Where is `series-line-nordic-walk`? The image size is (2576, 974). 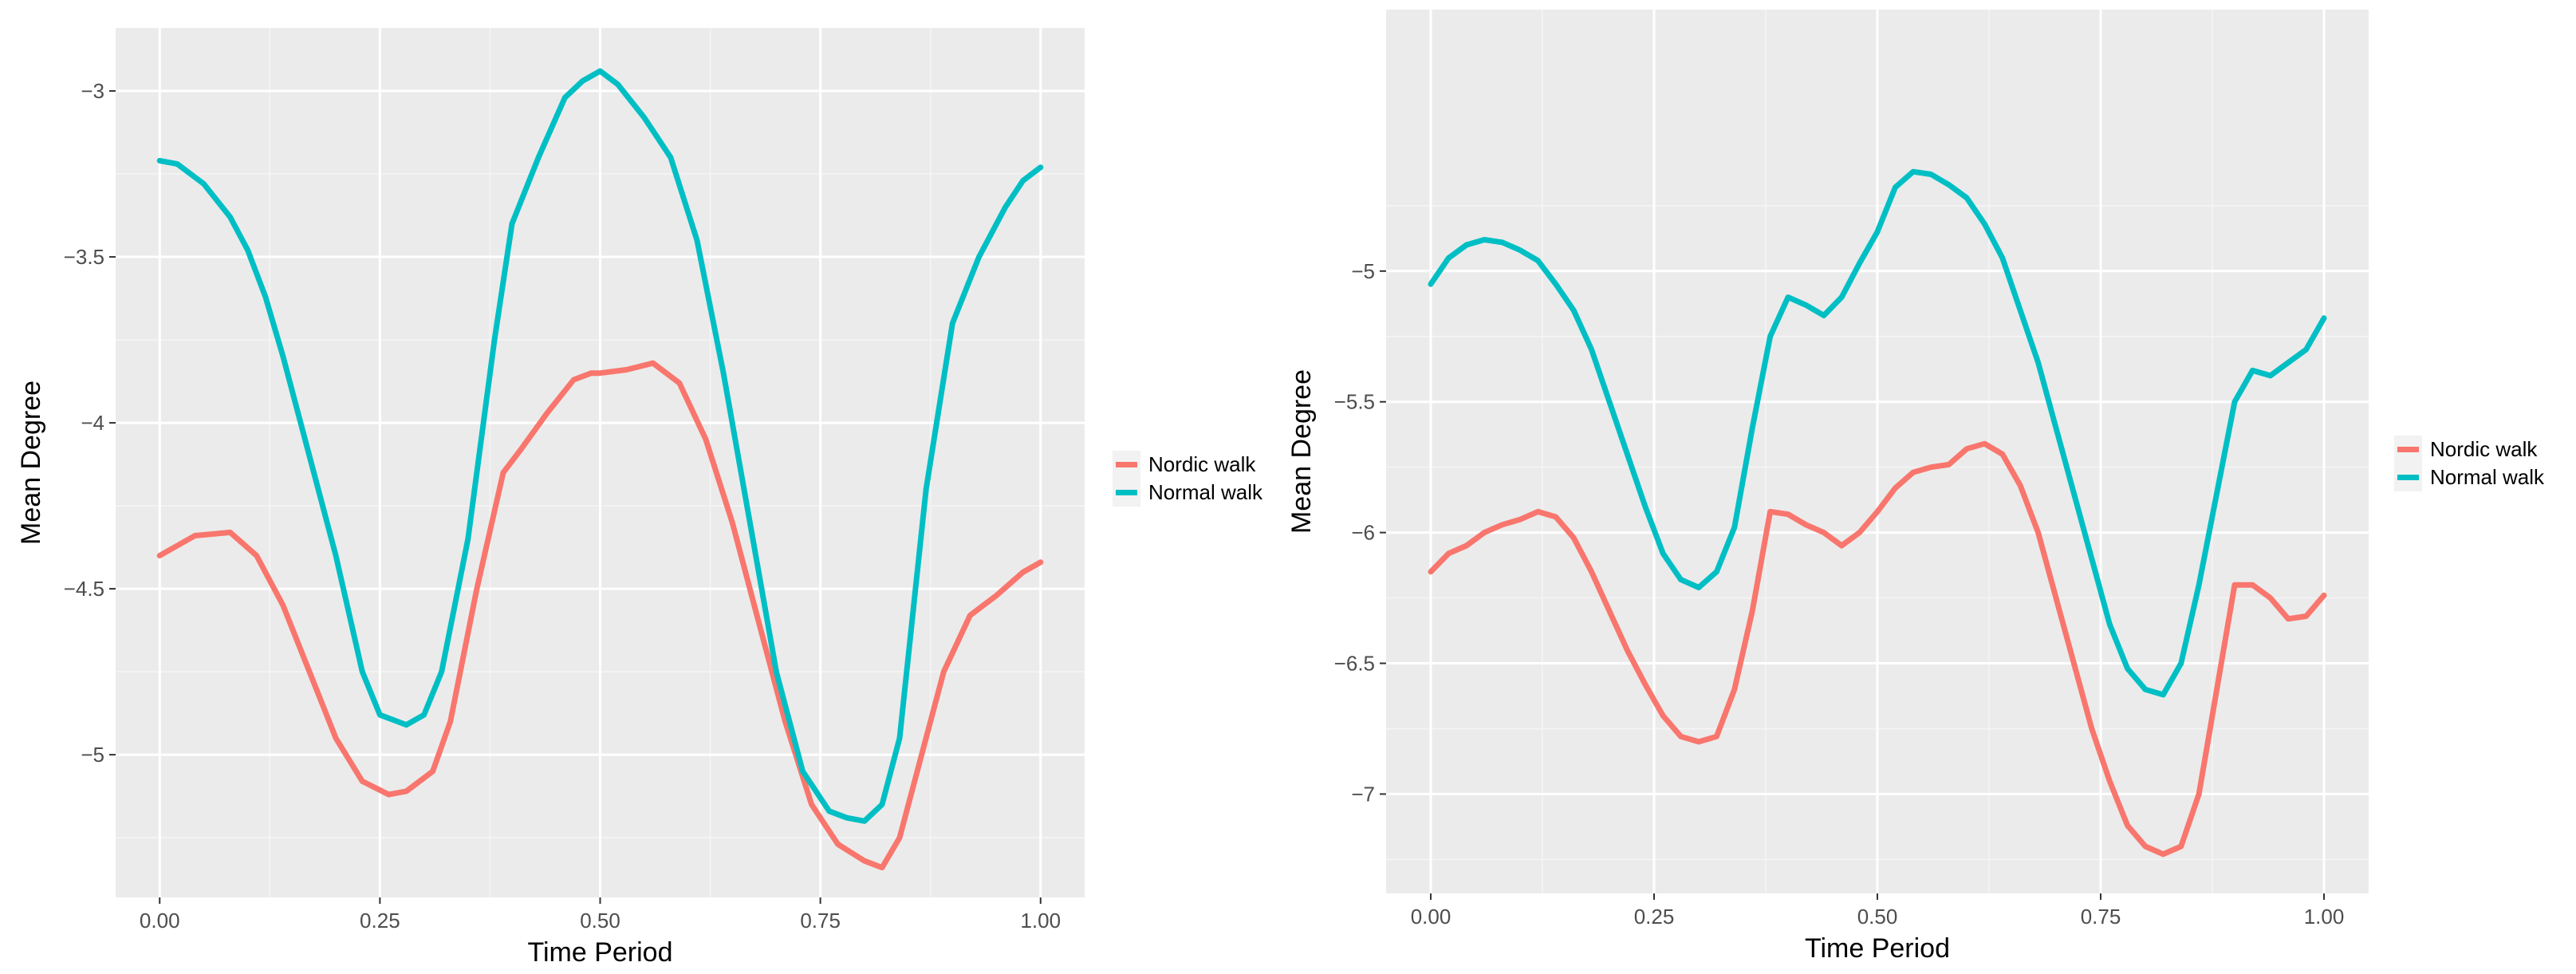 series-line-nordic-walk is located at coordinates (1877, 649).